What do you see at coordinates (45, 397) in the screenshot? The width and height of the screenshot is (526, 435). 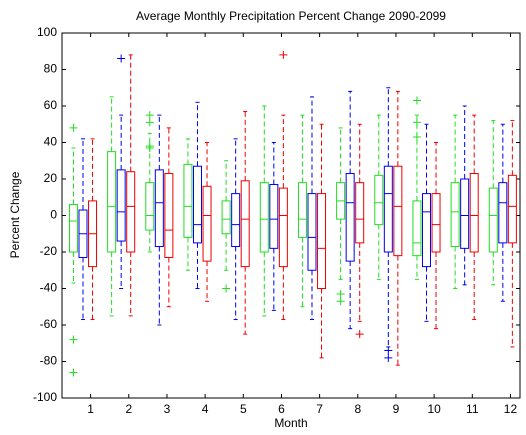 I see `y-tick-label: -100` at bounding box center [45, 397].